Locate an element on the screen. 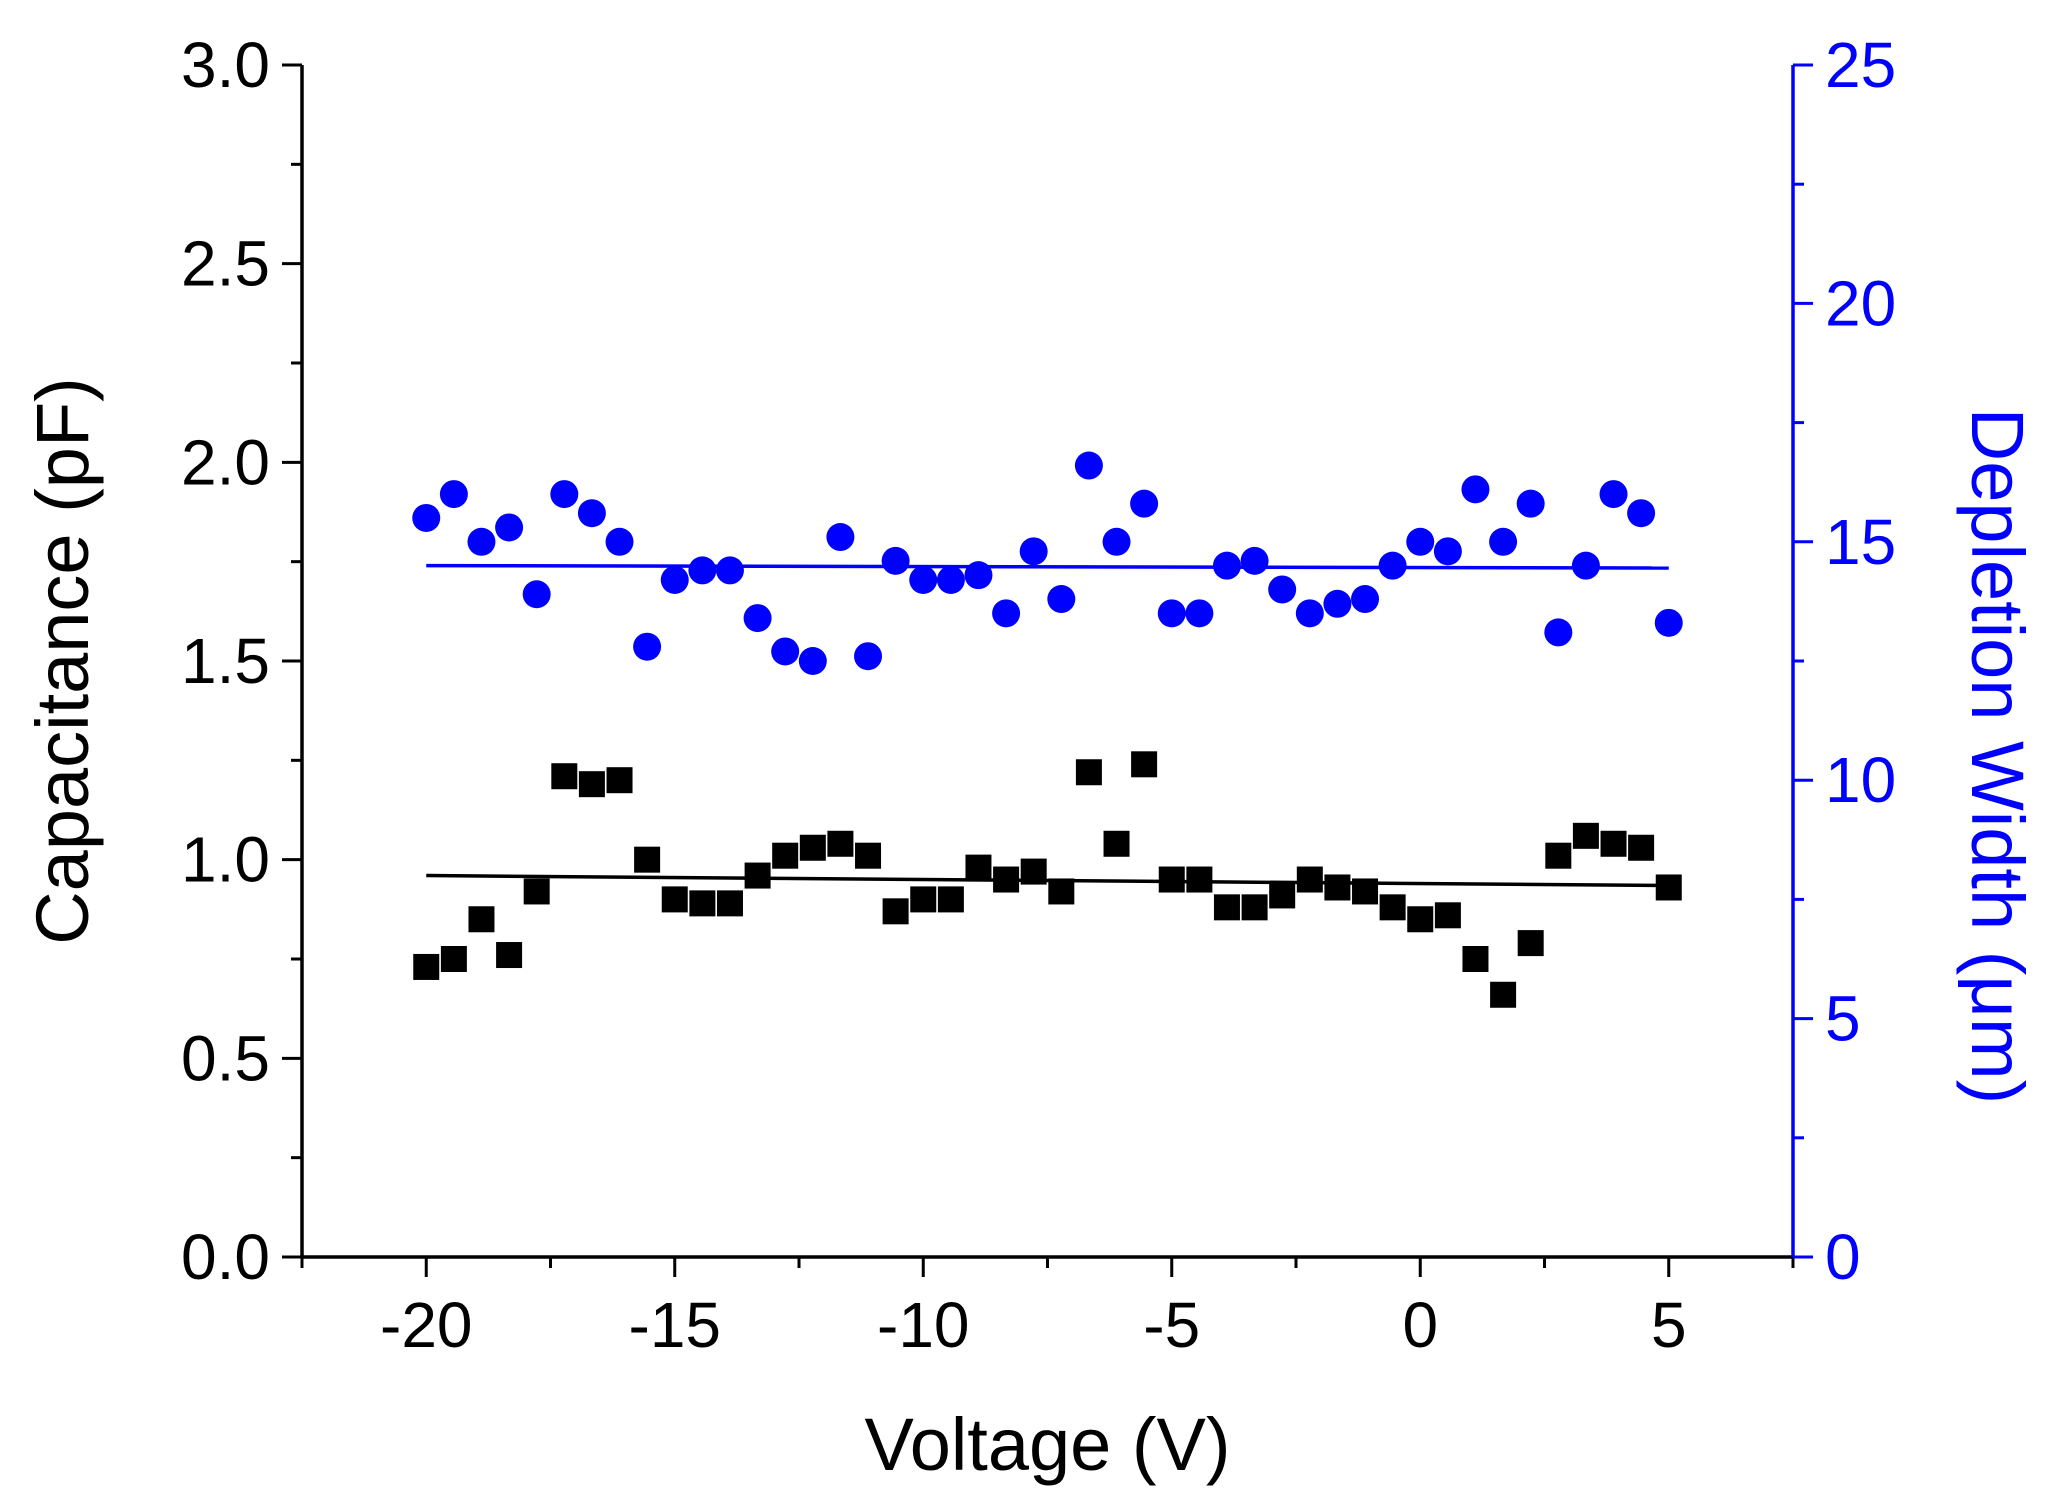  y-tick-label: 2.0 is located at coordinates (225, 462).